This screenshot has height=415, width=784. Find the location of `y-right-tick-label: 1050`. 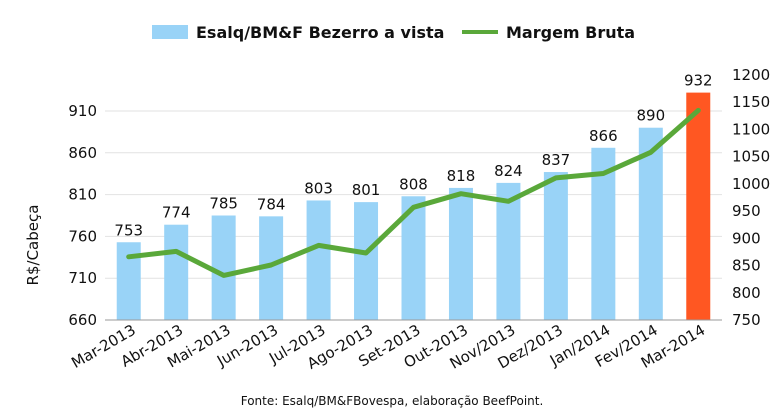

y-right-tick-label: 1050 is located at coordinates (751, 157).